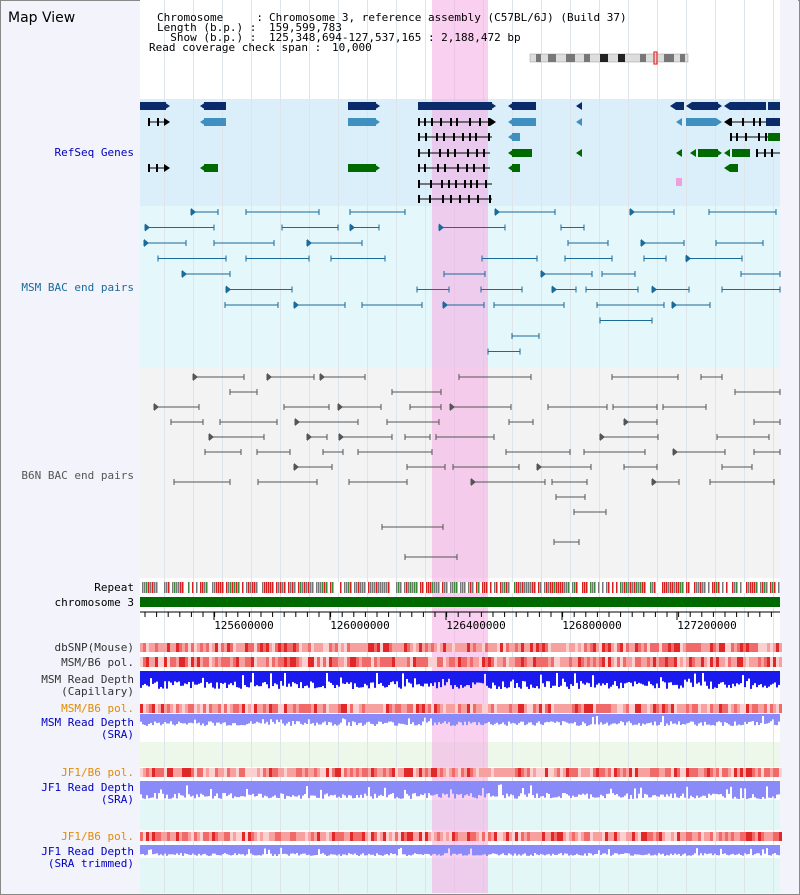  I want to click on bac-end-arrow, so click(195, 377).